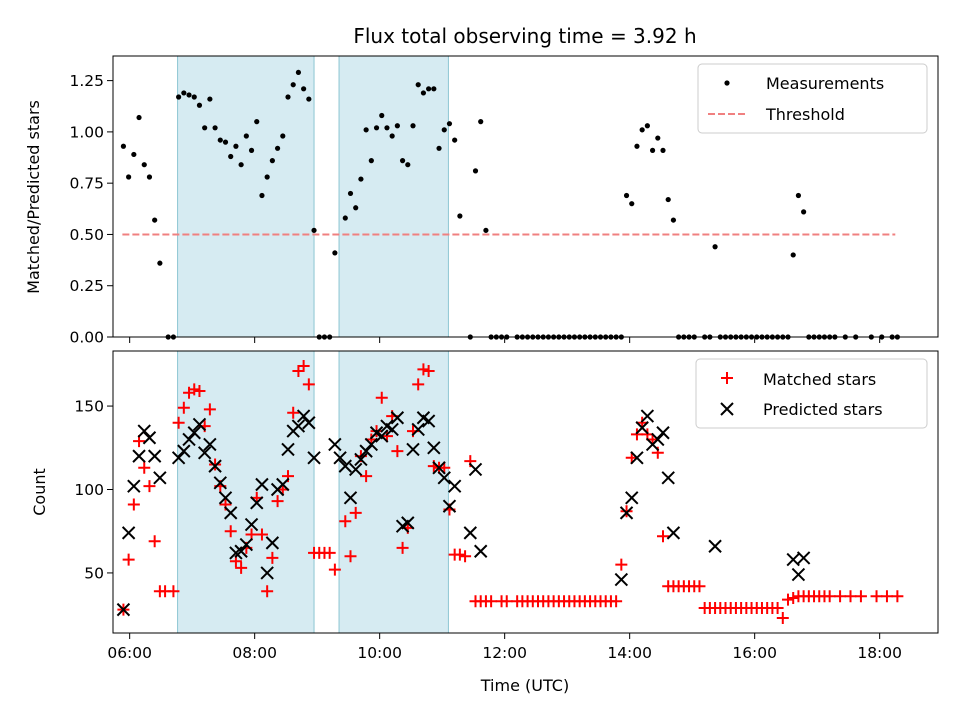  I want to click on shaded-interval, so click(246, 492).